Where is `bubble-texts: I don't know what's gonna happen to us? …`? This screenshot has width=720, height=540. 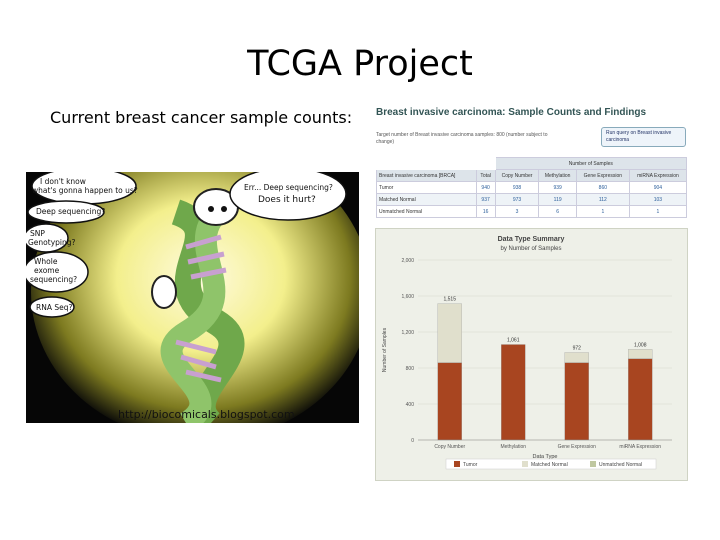
bubble-texts: I don't know what's gonna happen to us? … is located at coordinates (180, 244).